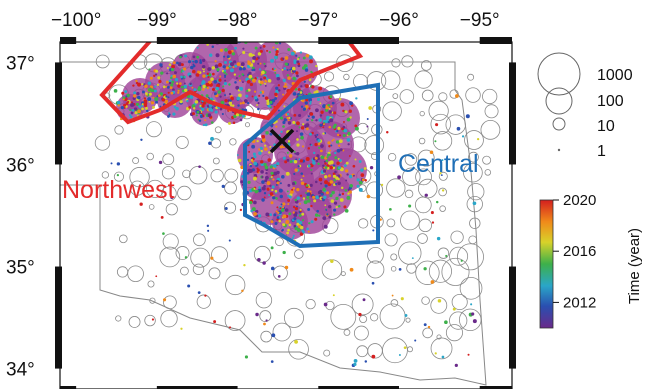 This screenshot has height=389, width=648. I want to click on lon-tick-label: −96°, so click(399, 20).